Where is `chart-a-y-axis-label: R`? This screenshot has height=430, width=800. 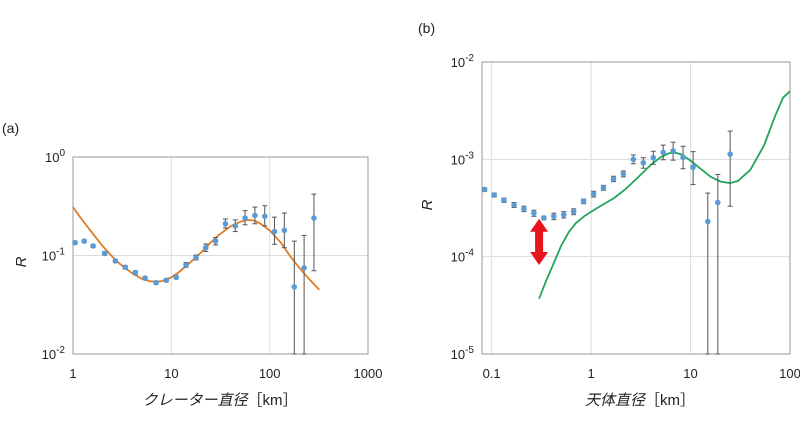
chart-a-y-axis-label: R is located at coordinates (21, 261).